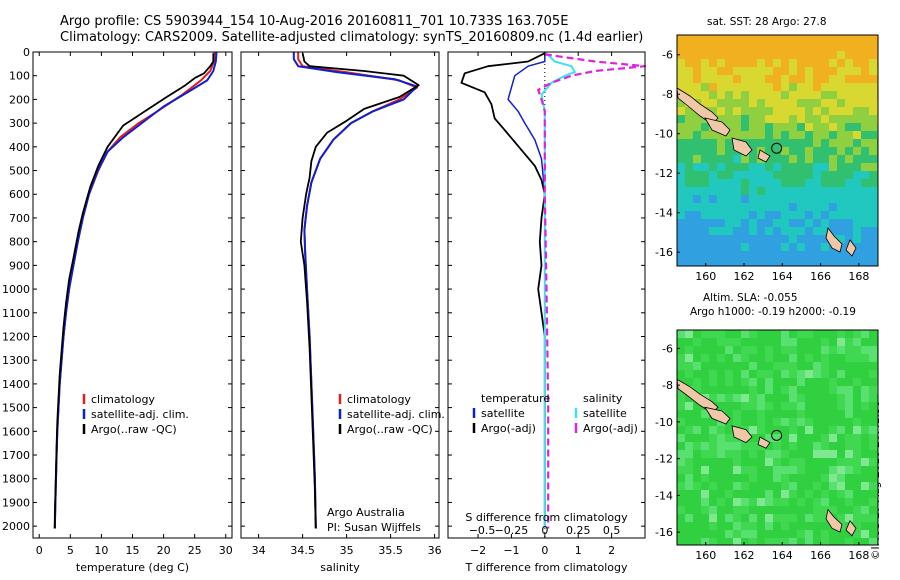  I want to click on y-tick-label: 1100, so click(16, 313).